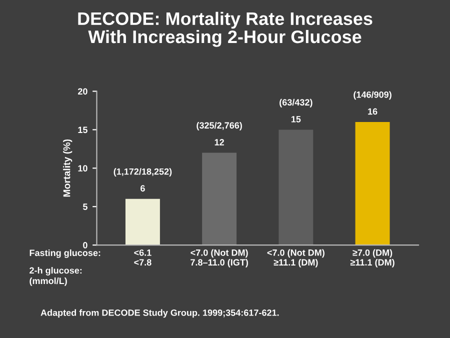  What do you see at coordinates (159, 313) in the screenshot?
I see `text: Adapted from DECODE Study Group. 1999;354:617-621.` at bounding box center [159, 313].